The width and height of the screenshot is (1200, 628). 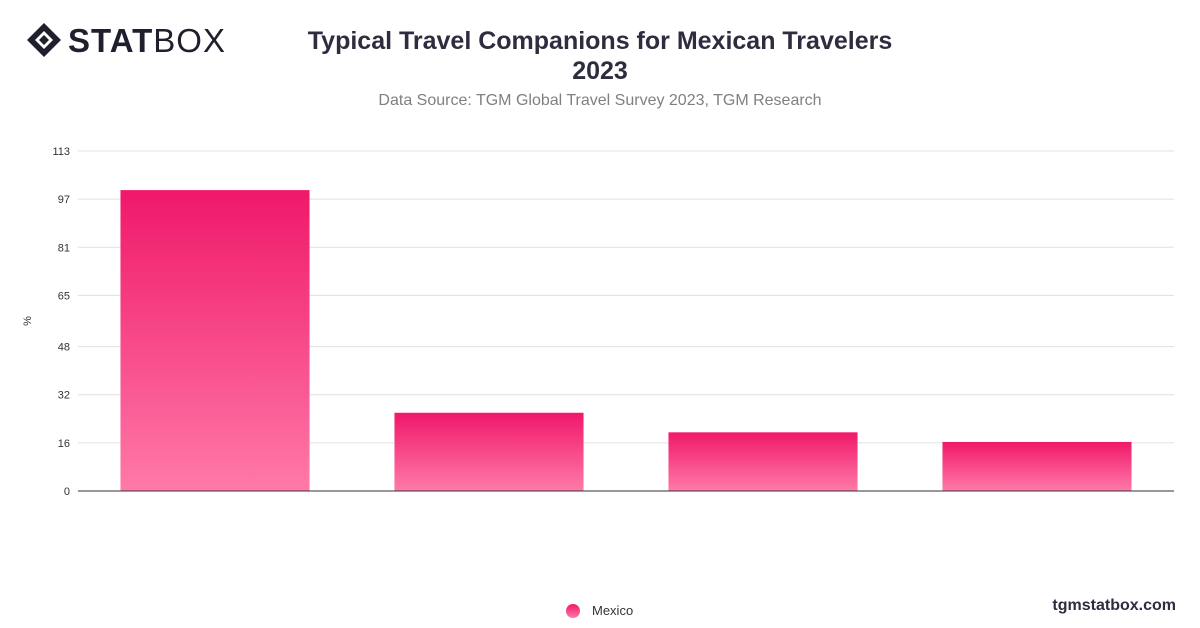 I want to click on chart-legend: Mexico, so click(x=599, y=610).